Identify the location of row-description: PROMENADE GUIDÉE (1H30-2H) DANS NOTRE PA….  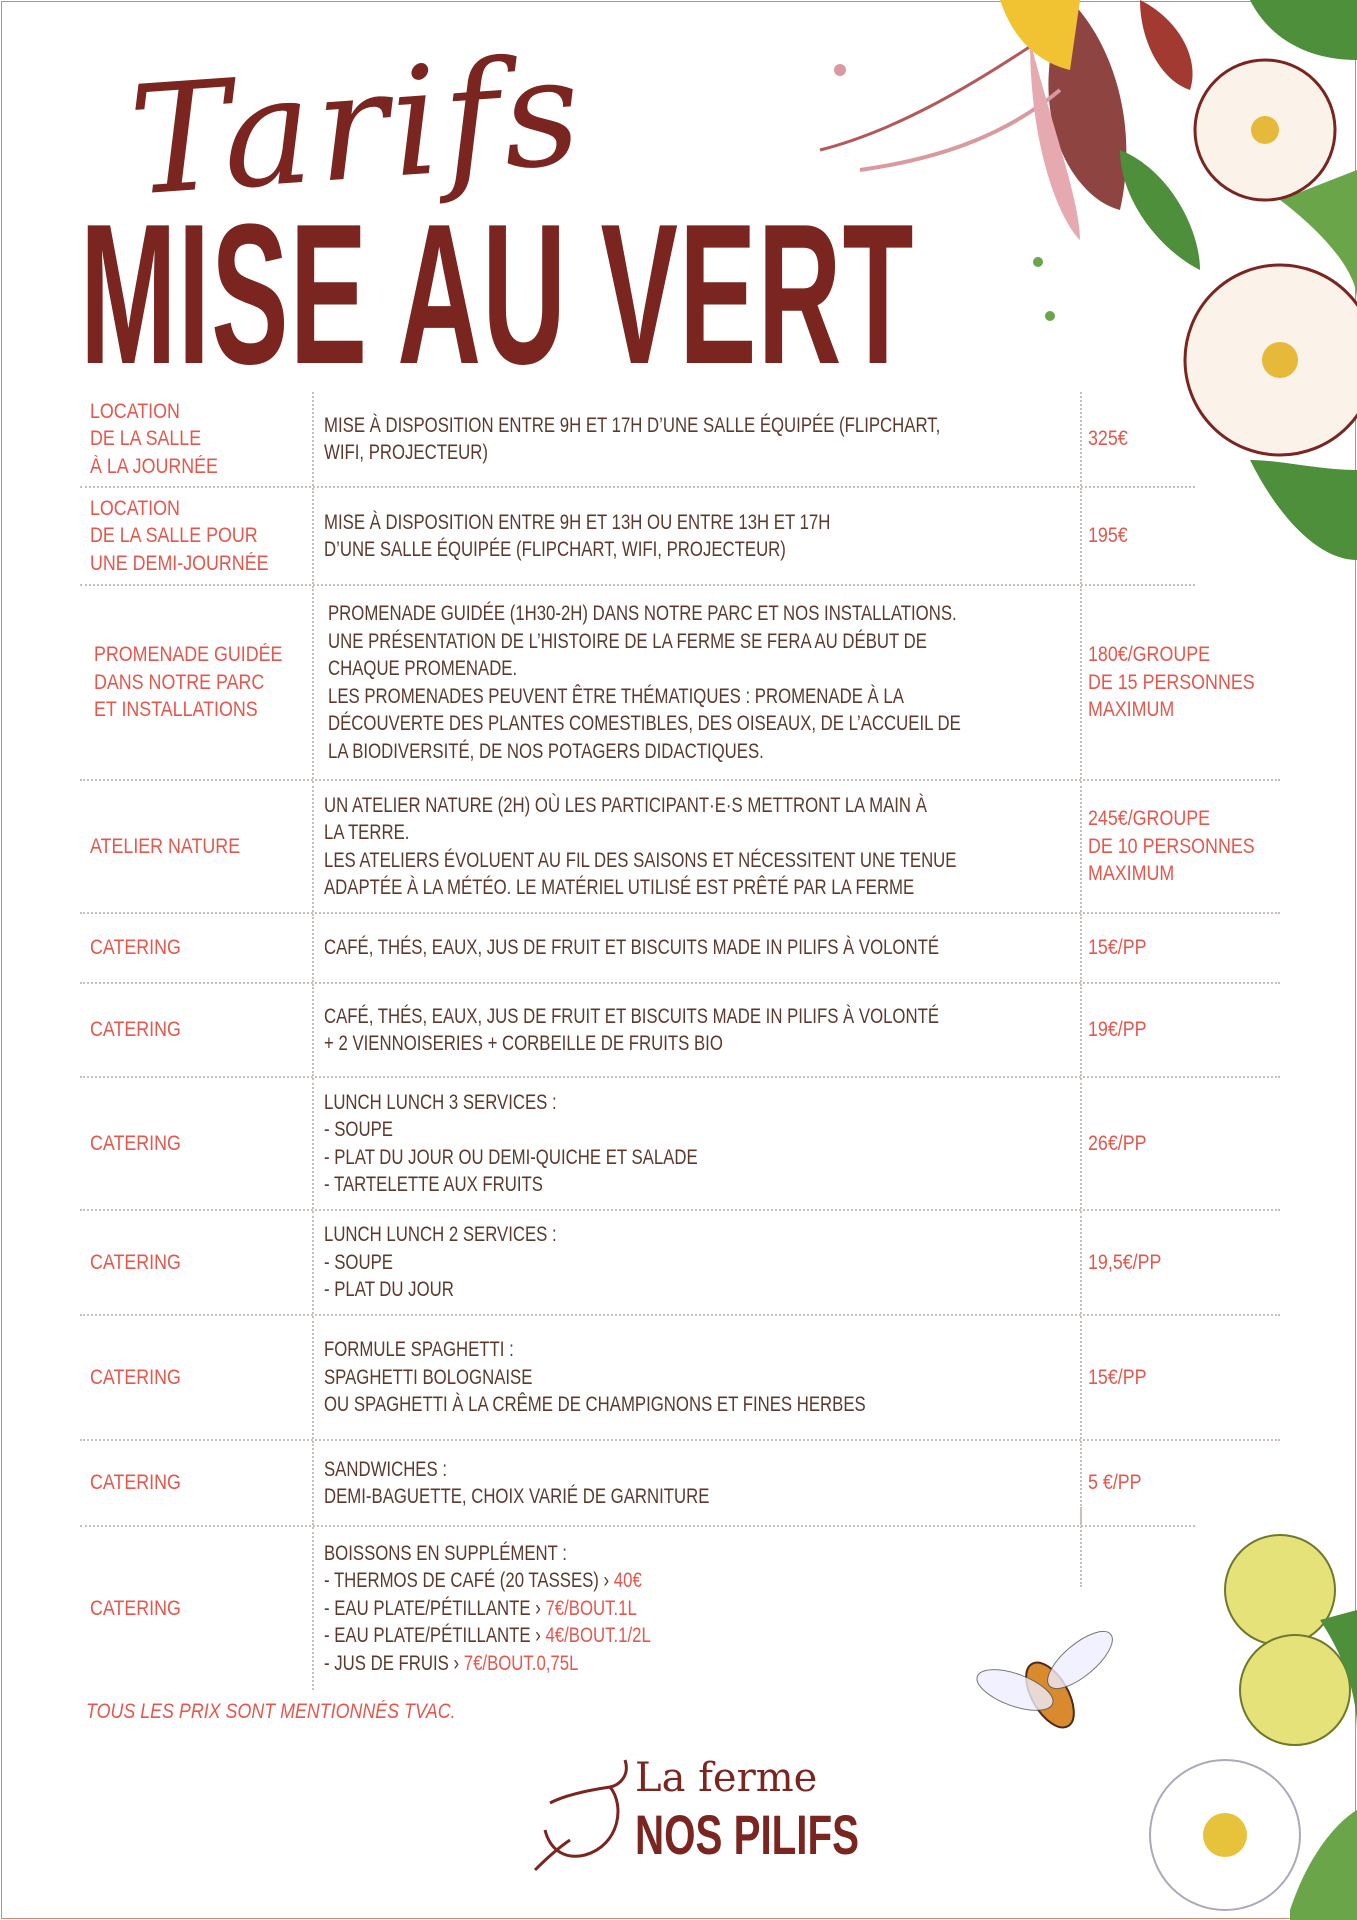
(644, 682).